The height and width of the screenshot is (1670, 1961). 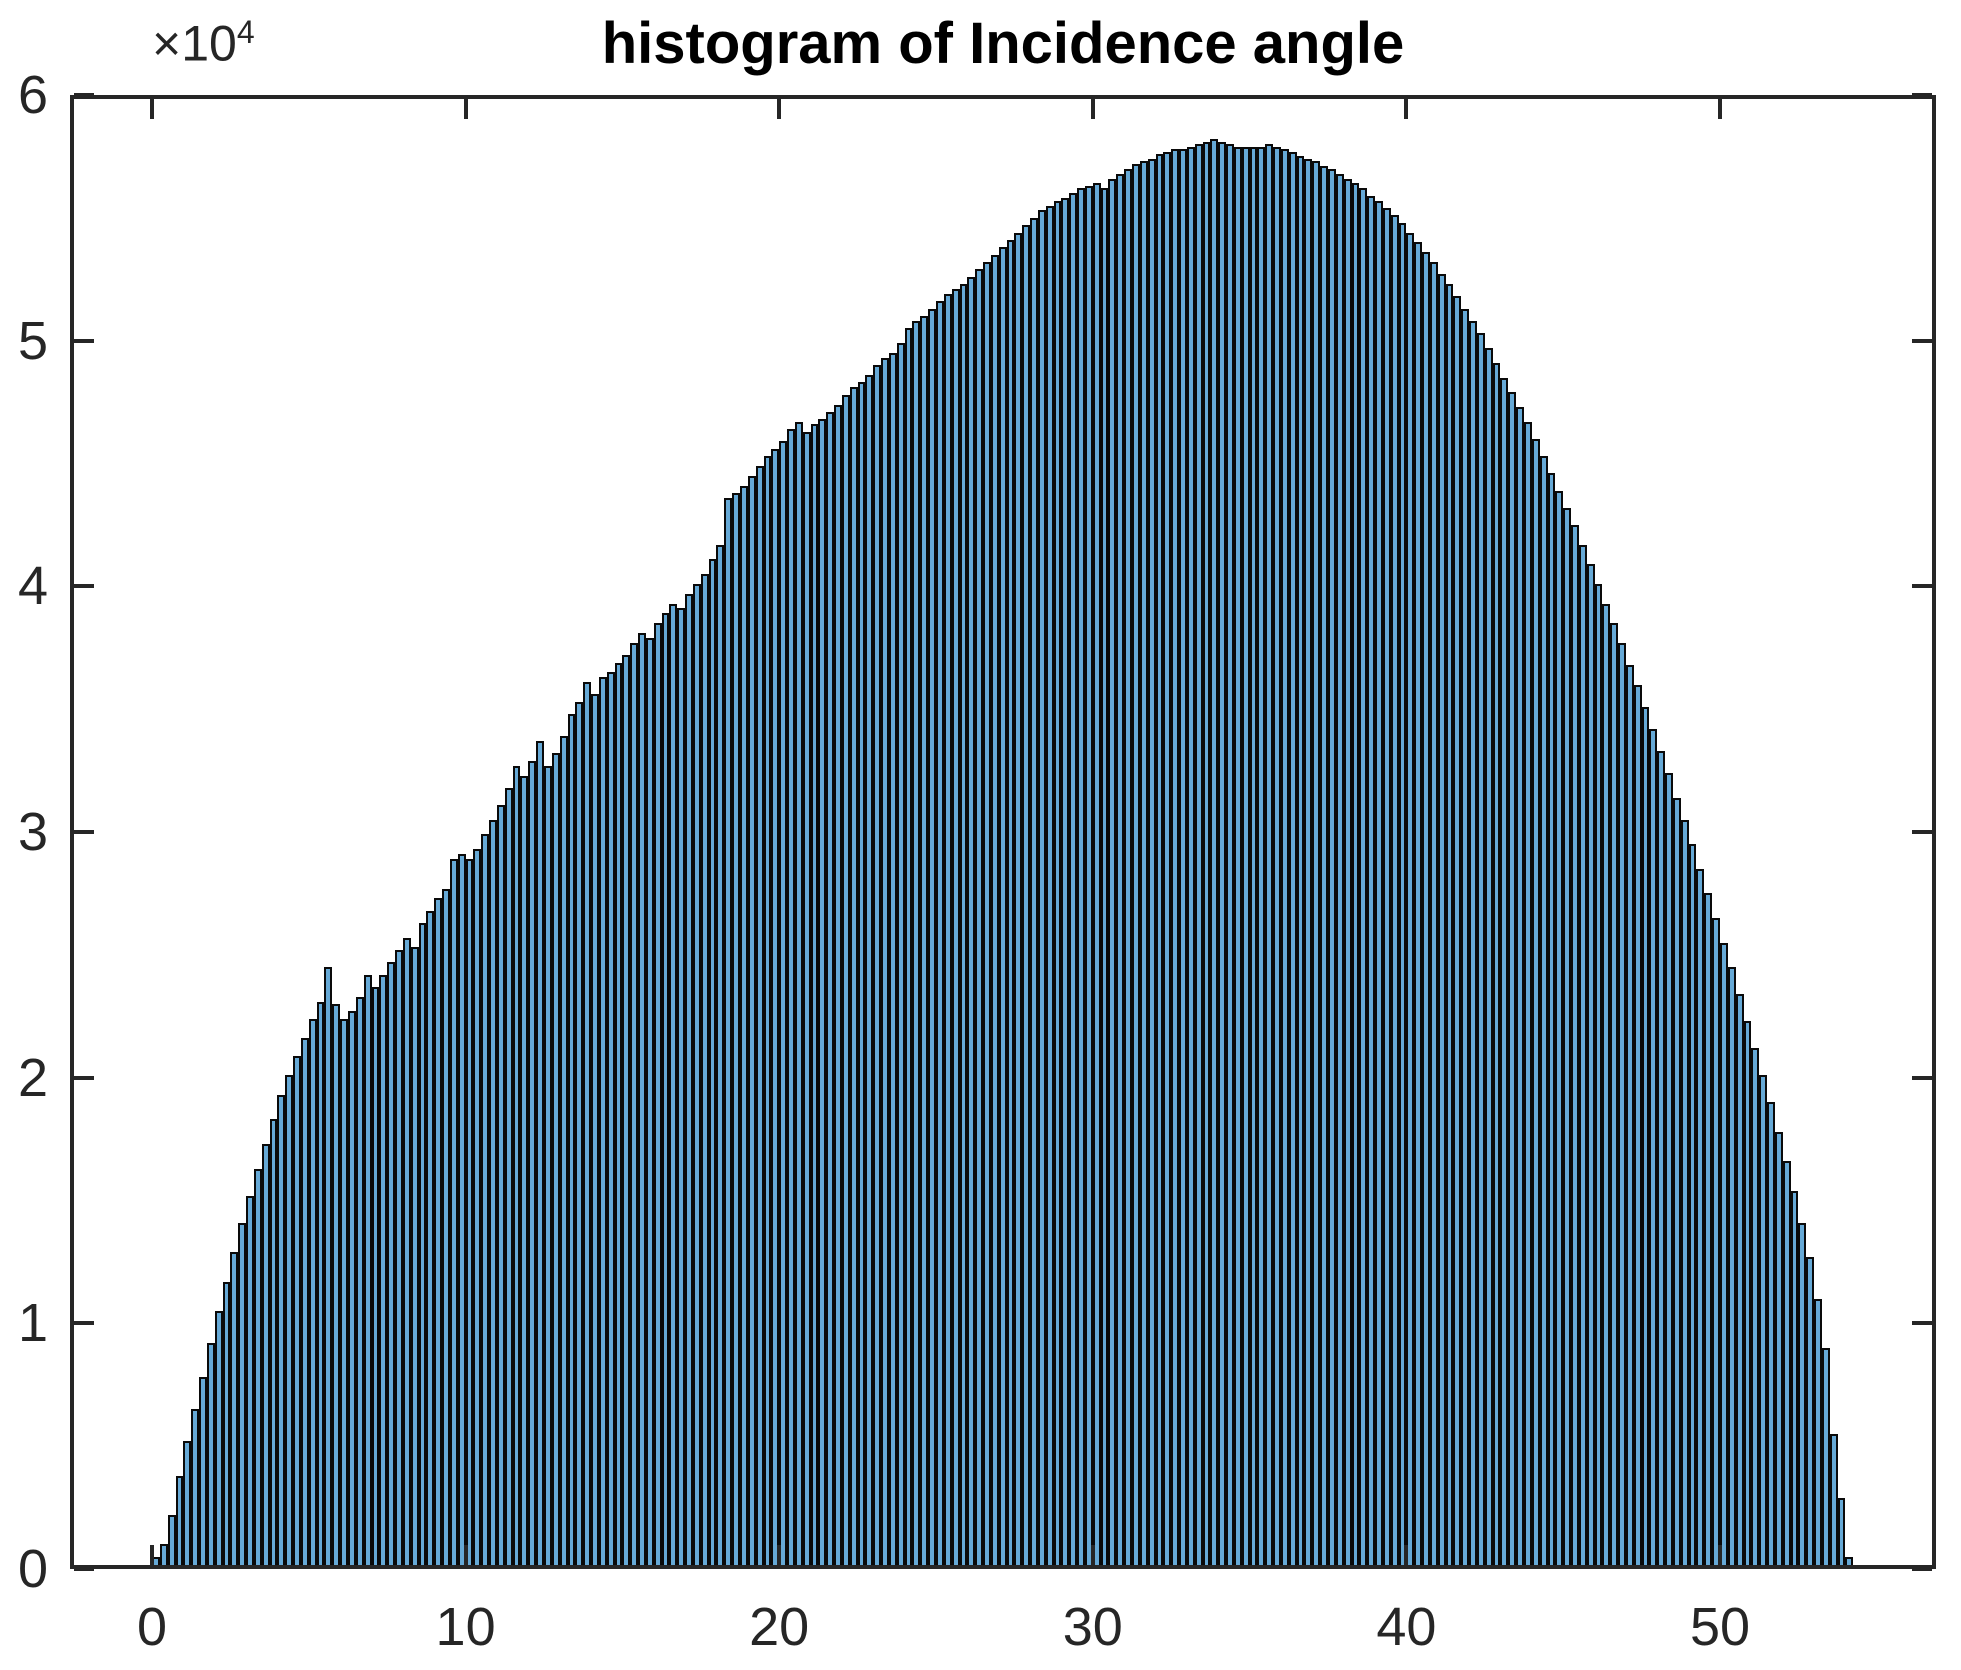 I want to click on y-tick-label: 4, so click(x=32, y=586).